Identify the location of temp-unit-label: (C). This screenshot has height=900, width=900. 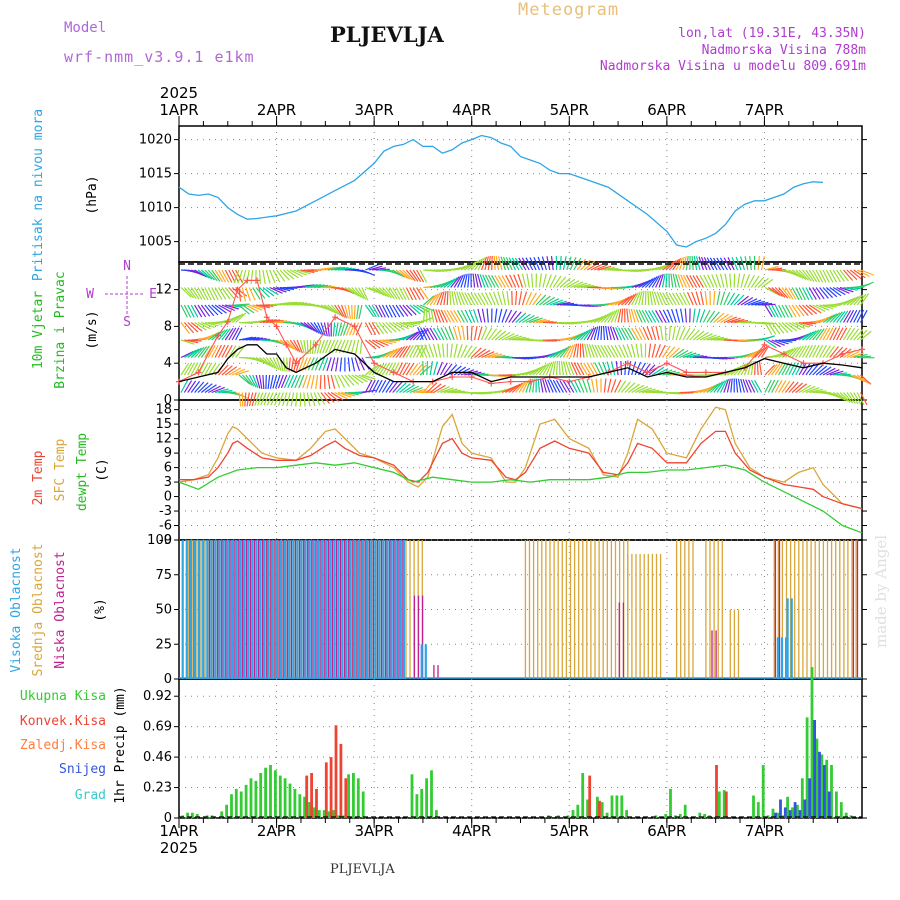
(102, 469).